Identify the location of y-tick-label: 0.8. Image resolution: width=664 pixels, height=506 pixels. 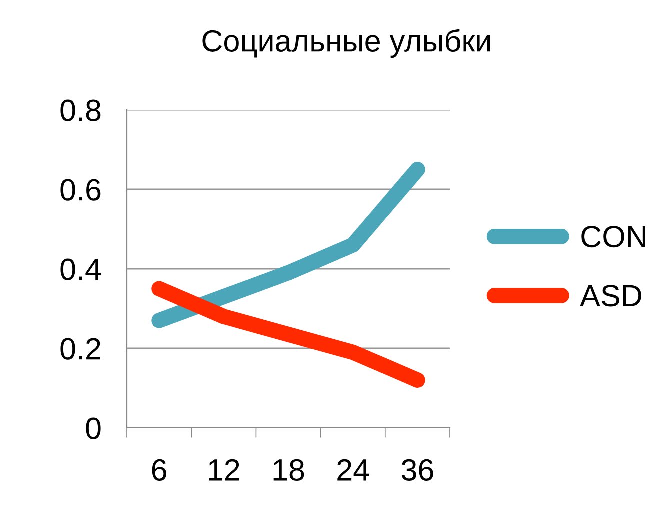
(80, 111).